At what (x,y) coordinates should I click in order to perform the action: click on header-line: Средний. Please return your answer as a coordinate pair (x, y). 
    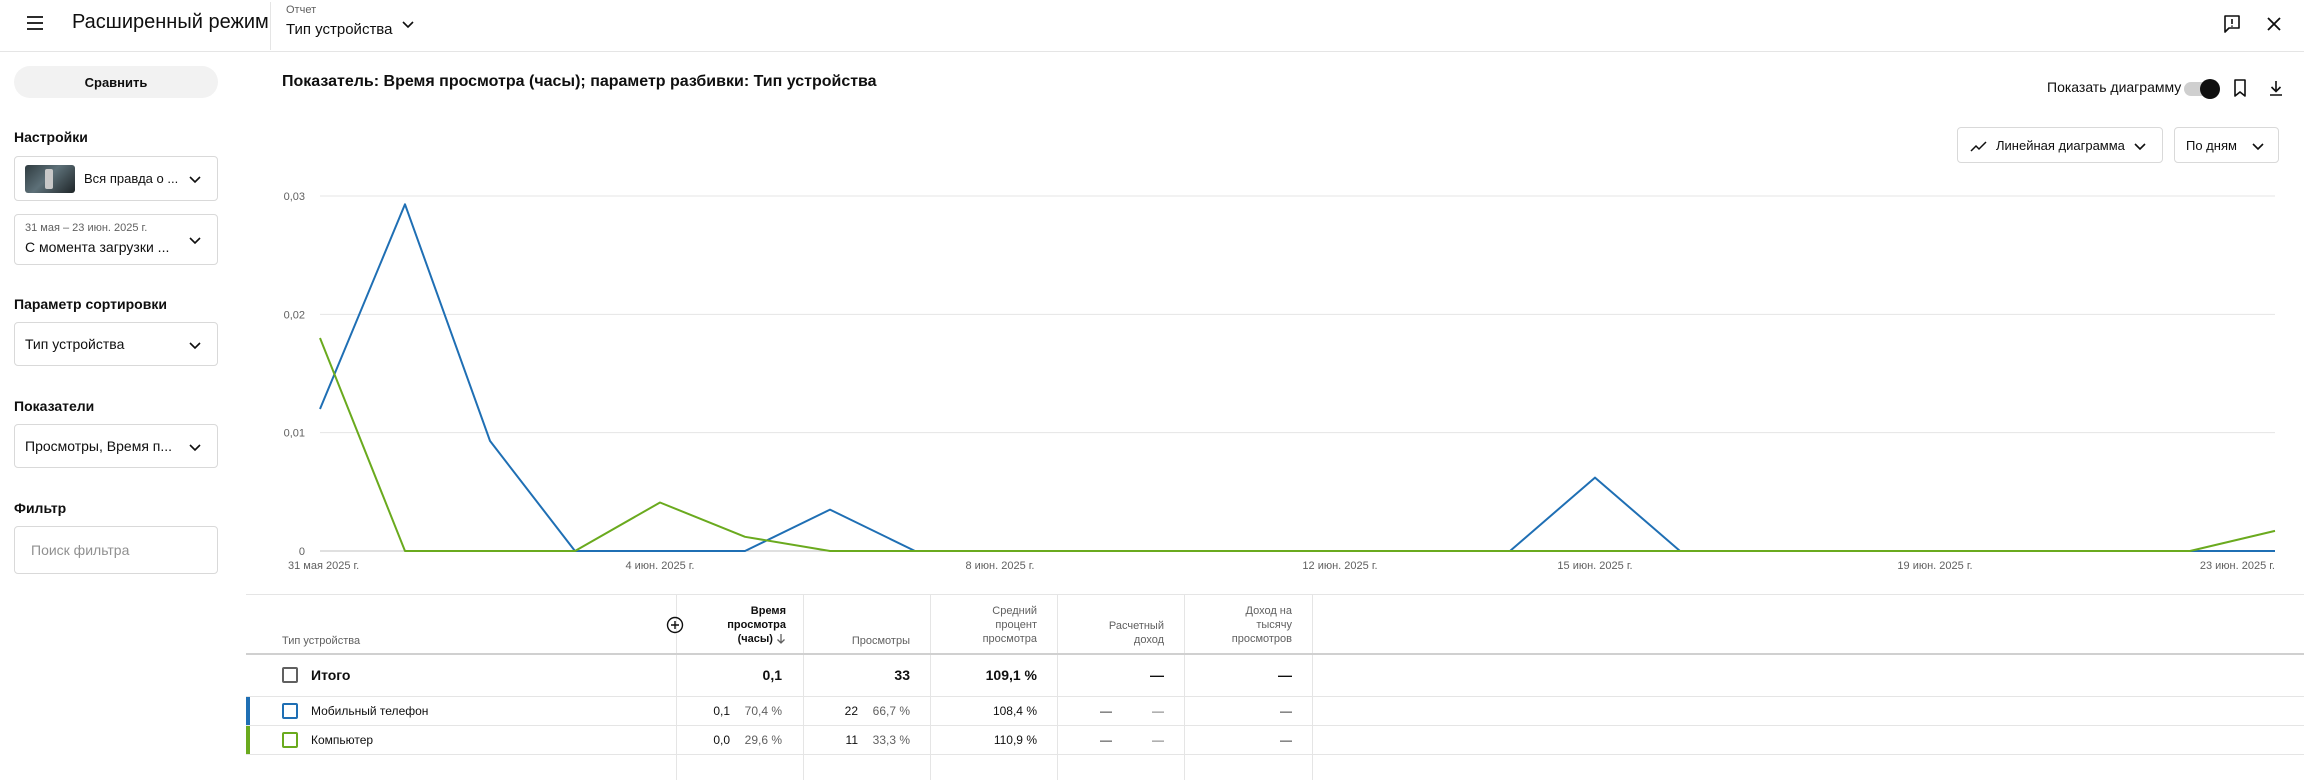
    Looking at the image, I should click on (1014, 611).